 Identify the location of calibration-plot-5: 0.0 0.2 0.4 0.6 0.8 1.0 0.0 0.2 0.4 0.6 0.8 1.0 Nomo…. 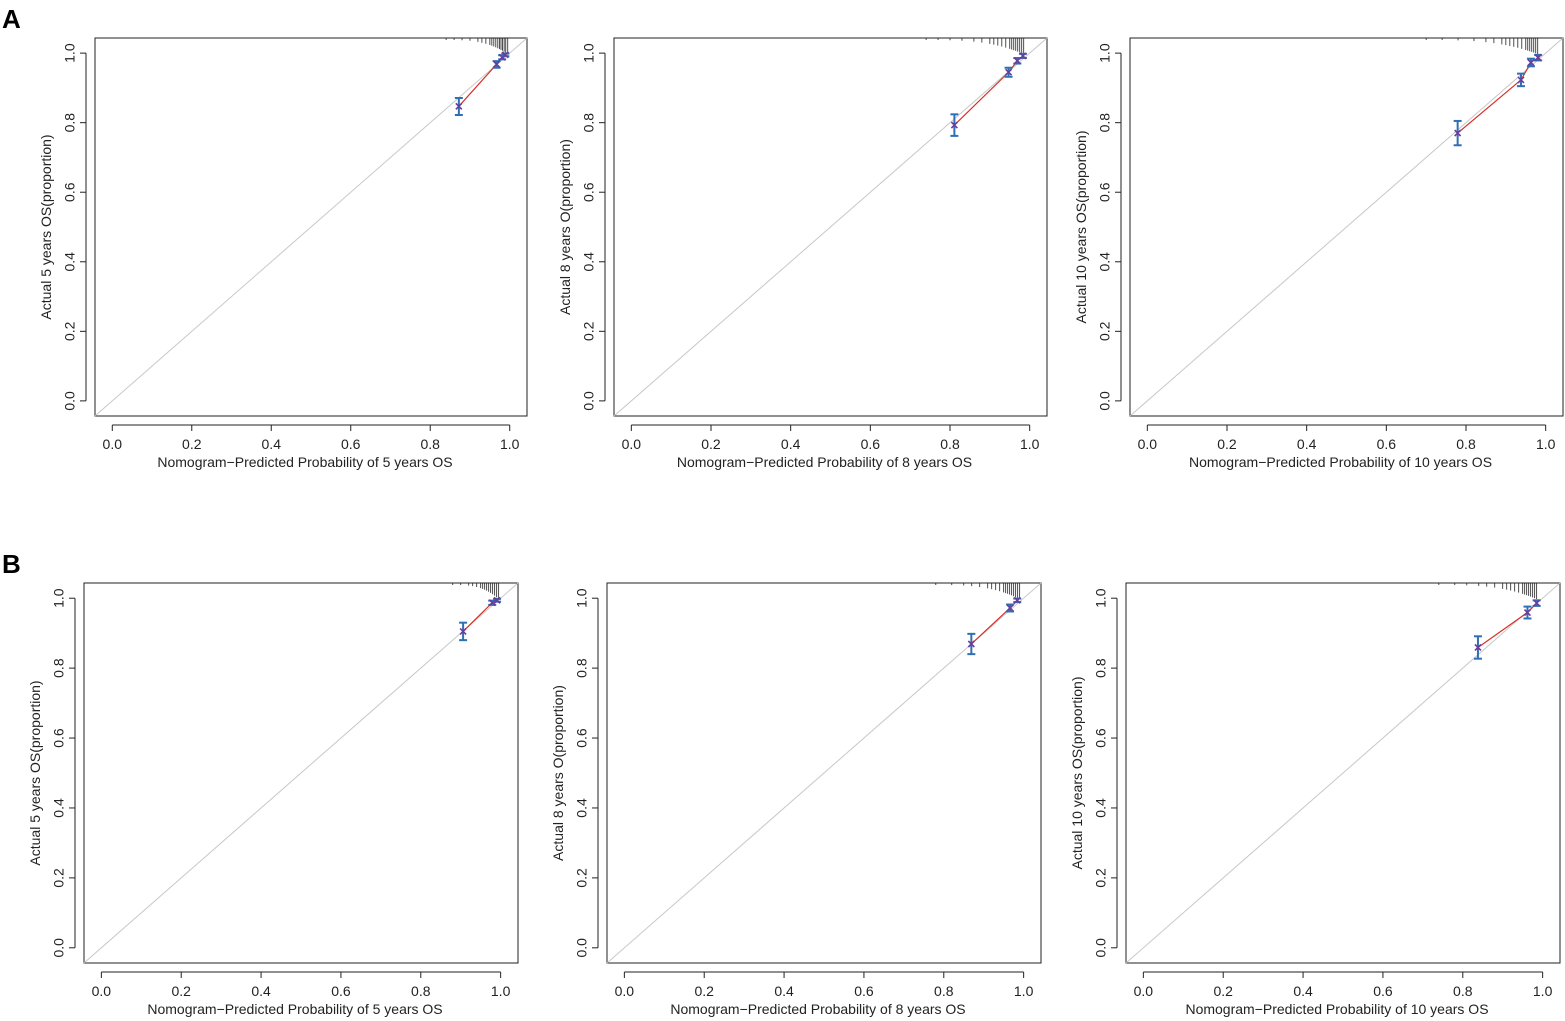
(796, 799).